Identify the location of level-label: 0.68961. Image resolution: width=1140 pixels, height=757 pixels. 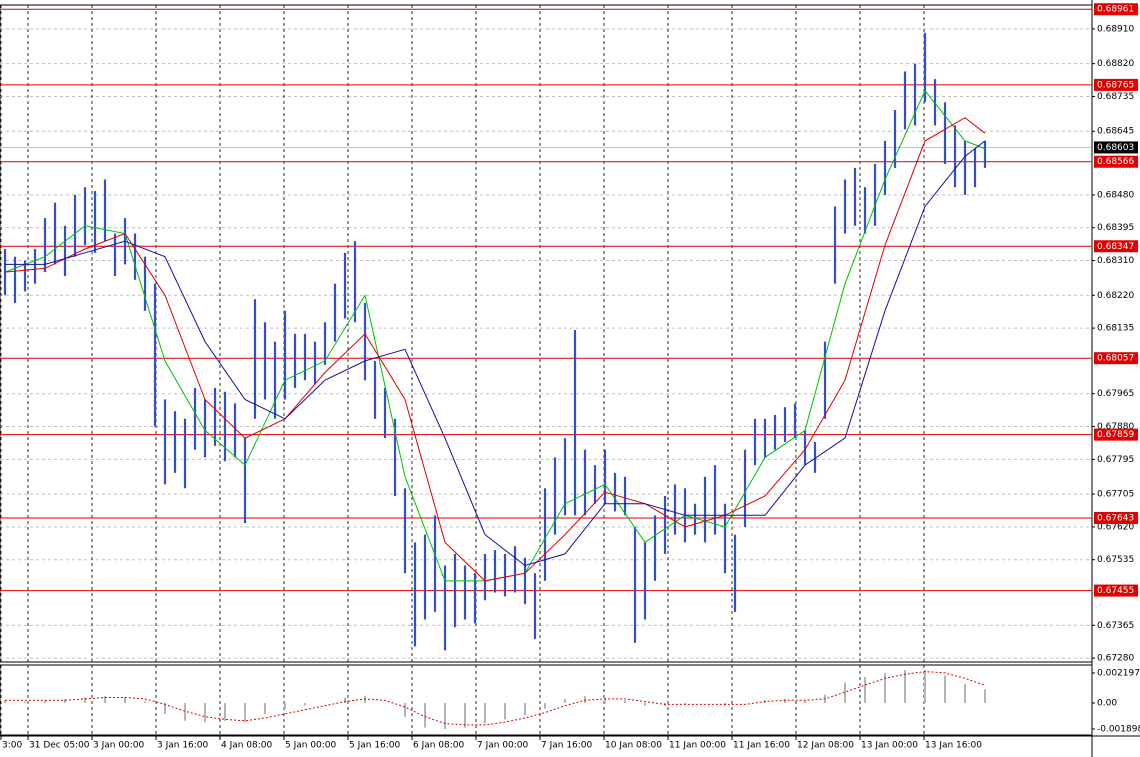
(1115, 10).